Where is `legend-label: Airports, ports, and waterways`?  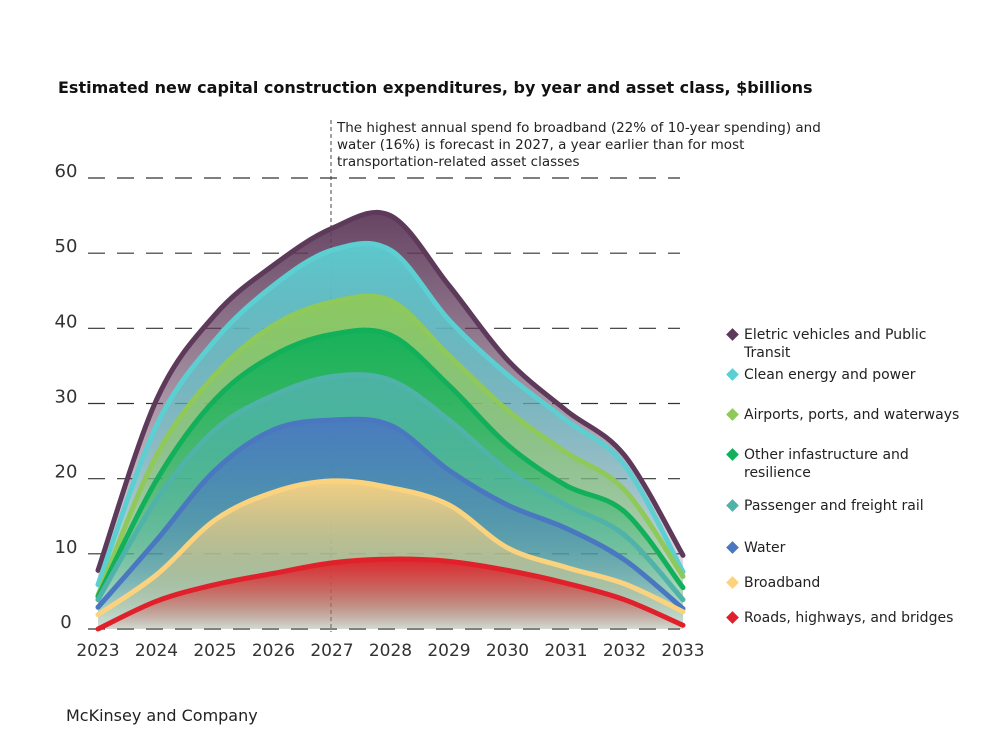 legend-label: Airports, ports, and waterways is located at coordinates (852, 415).